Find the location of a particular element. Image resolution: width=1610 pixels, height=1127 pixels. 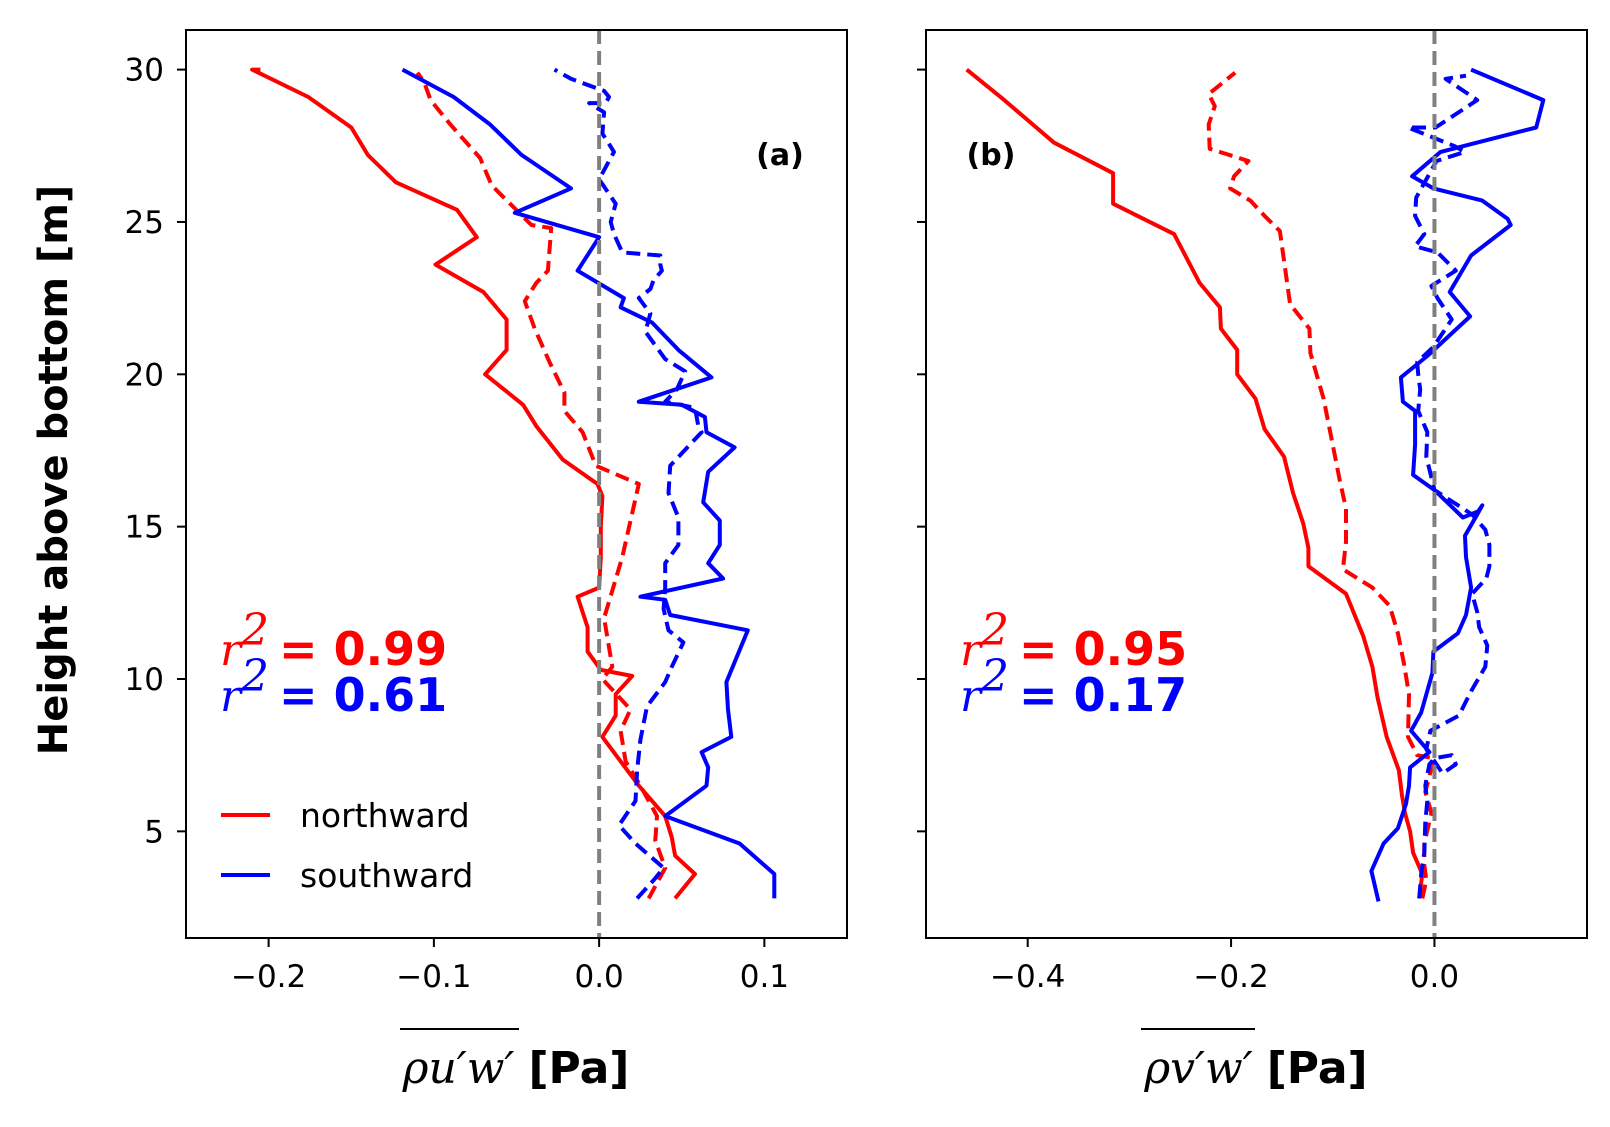

panel-b-x-ticks: −0.4 −0.2 0.0 is located at coordinates (1224, 966).